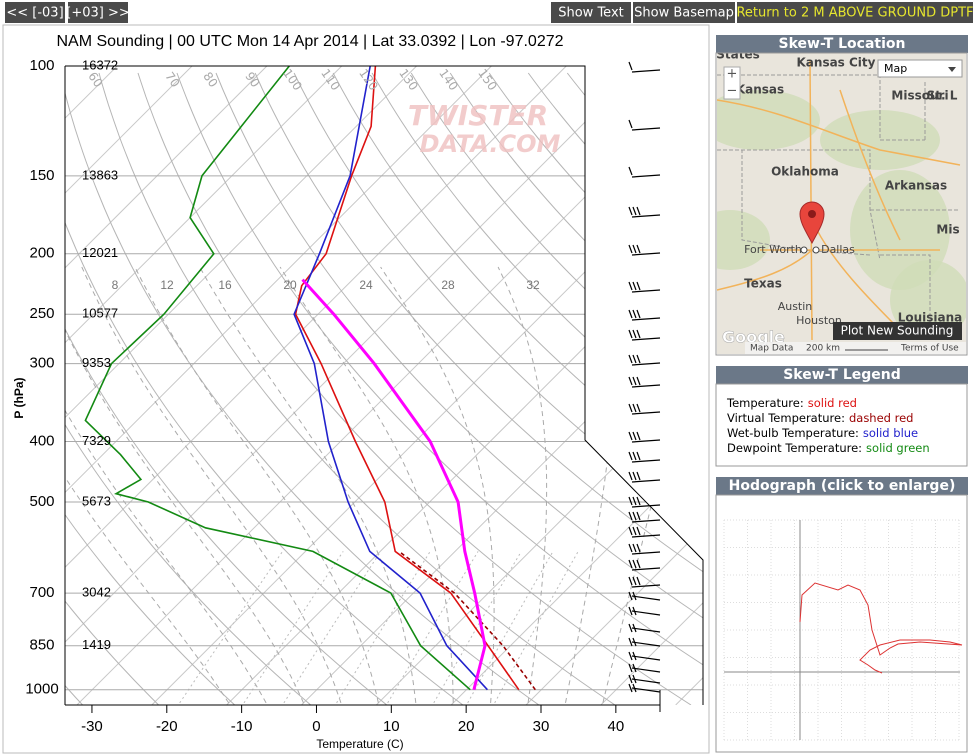 Image resolution: width=975 pixels, height=754 pixels. What do you see at coordinates (738, 55) in the screenshot?
I see `map-label: States` at bounding box center [738, 55].